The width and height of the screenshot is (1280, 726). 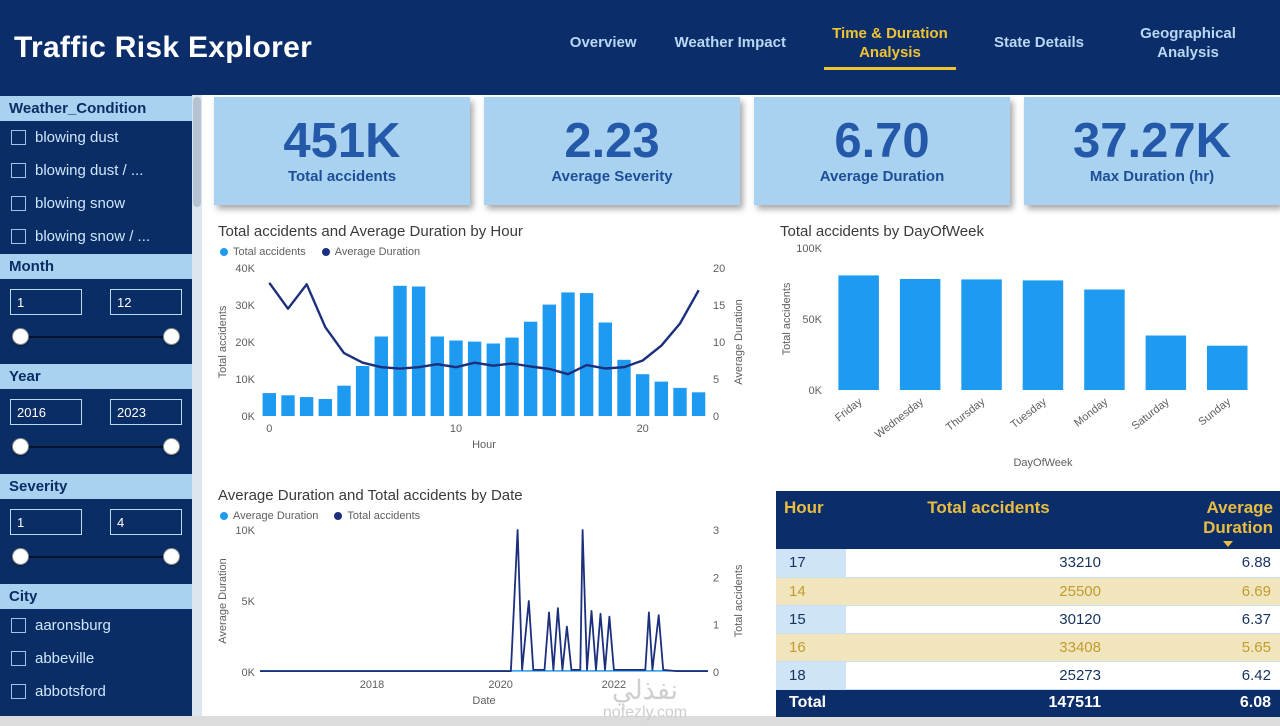 I want to click on category-label: Tuesday, so click(x=1029, y=413).